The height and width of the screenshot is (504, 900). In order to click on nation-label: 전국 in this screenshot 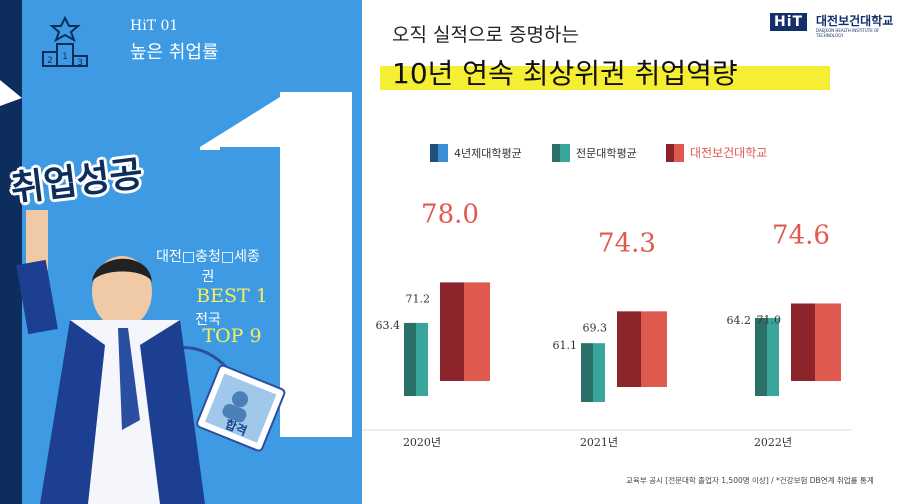, I will do `click(208, 320)`.